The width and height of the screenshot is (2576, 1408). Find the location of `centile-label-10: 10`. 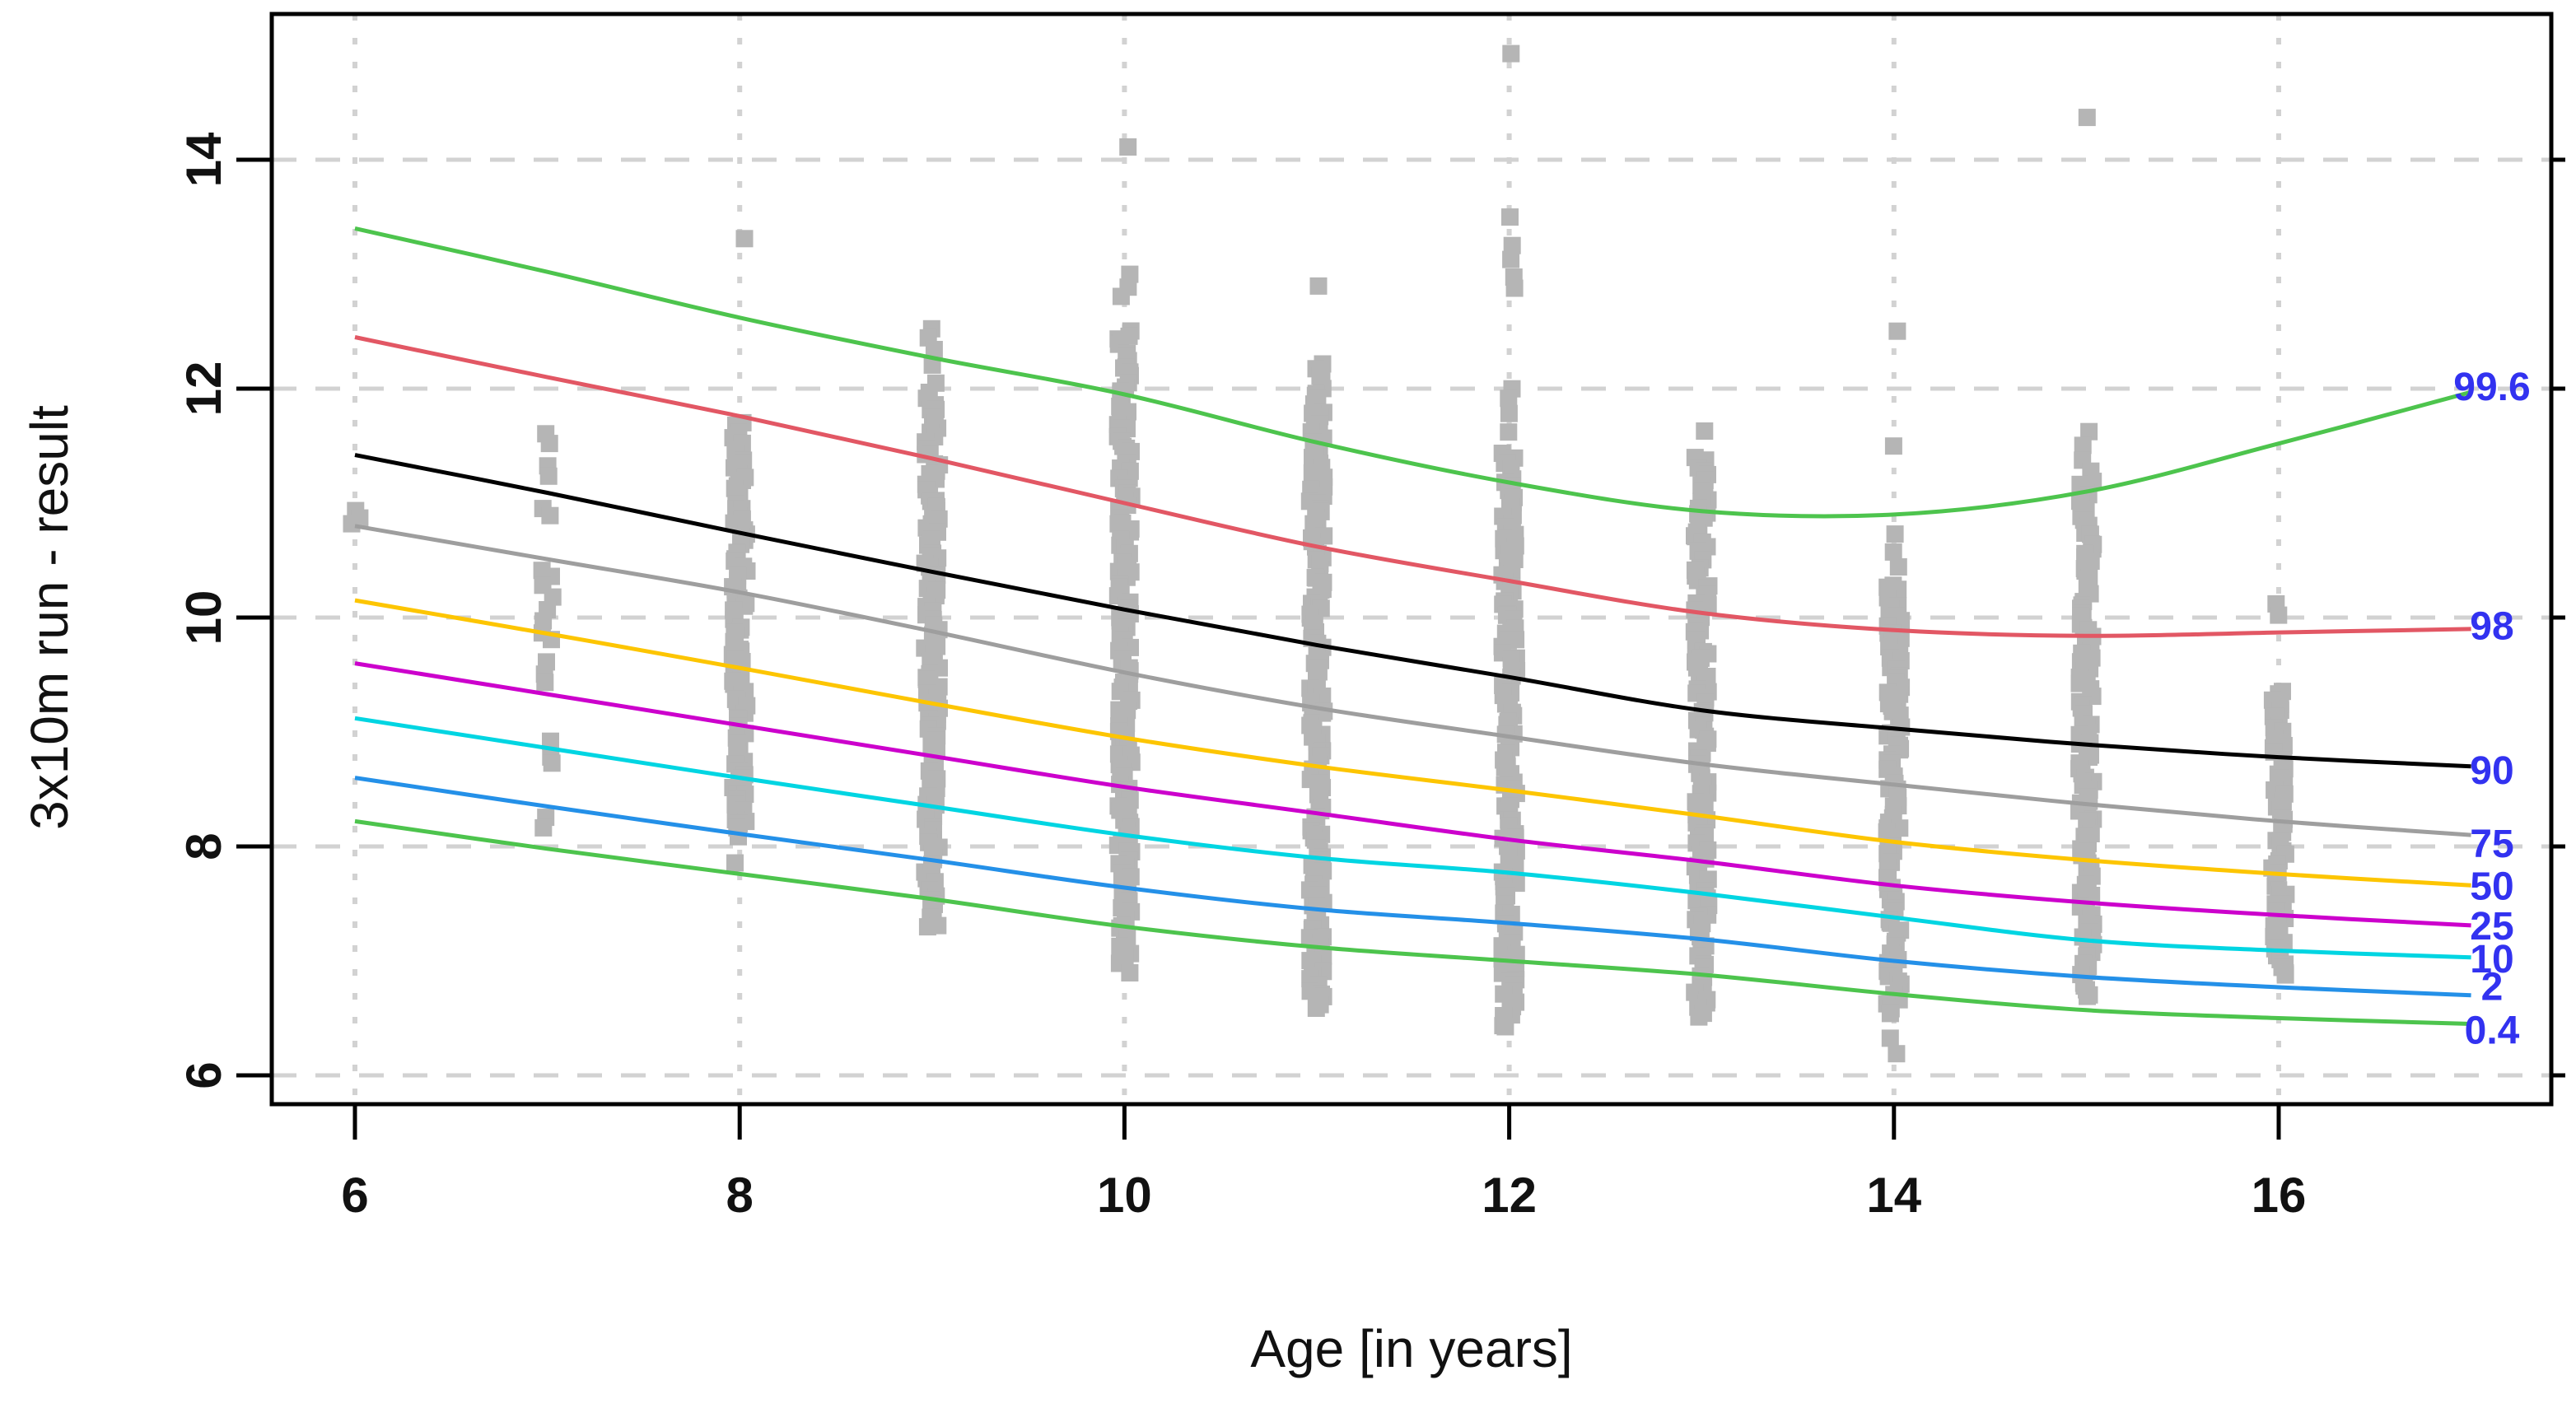

centile-label-10: 10 is located at coordinates (2491, 960).